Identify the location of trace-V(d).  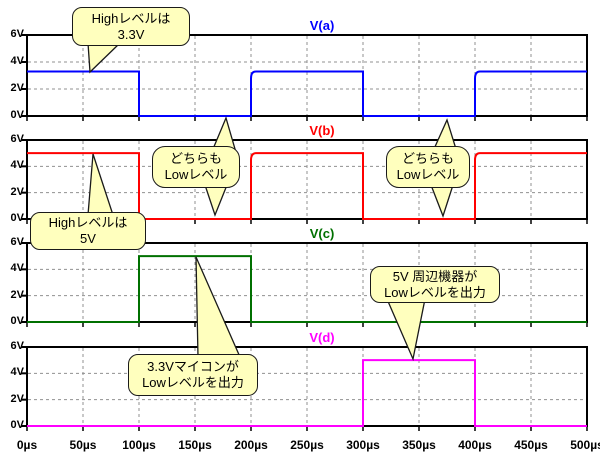
(307, 393).